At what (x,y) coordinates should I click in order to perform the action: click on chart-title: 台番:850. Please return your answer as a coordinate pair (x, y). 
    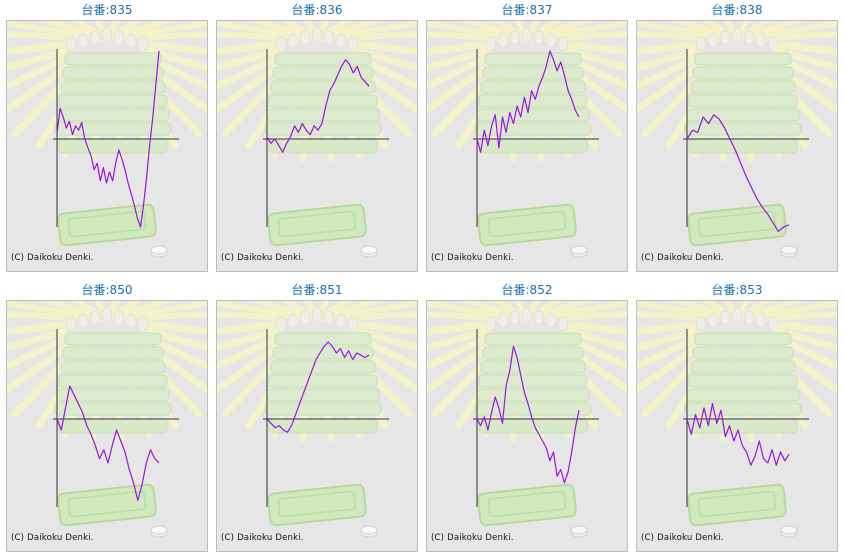
    Looking at the image, I should click on (107, 290).